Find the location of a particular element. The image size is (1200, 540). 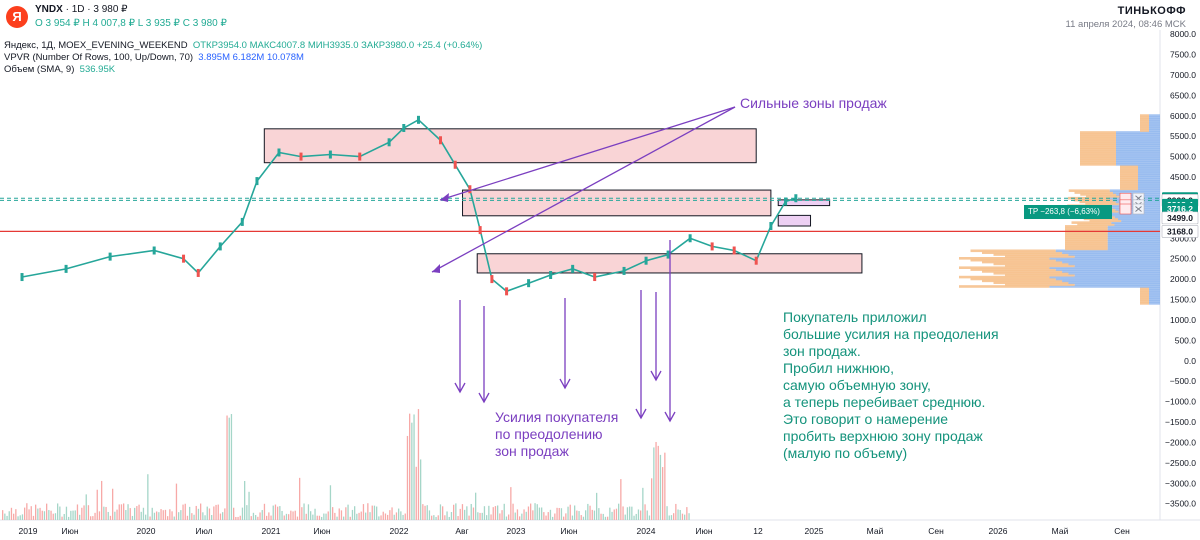

y-tick-label: 6000.0 is located at coordinates (1183, 116).